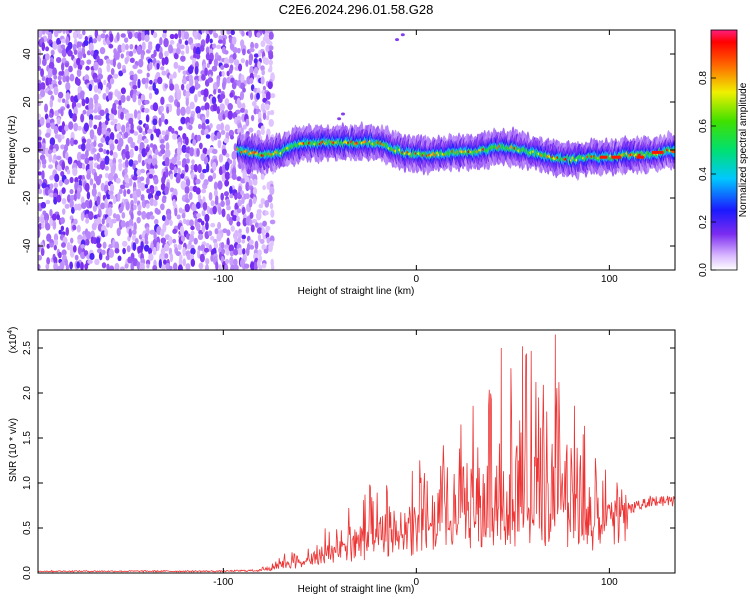 The image size is (750, 600). What do you see at coordinates (703, 126) in the screenshot?
I see `colorbar-tick-label: 0.6` at bounding box center [703, 126].